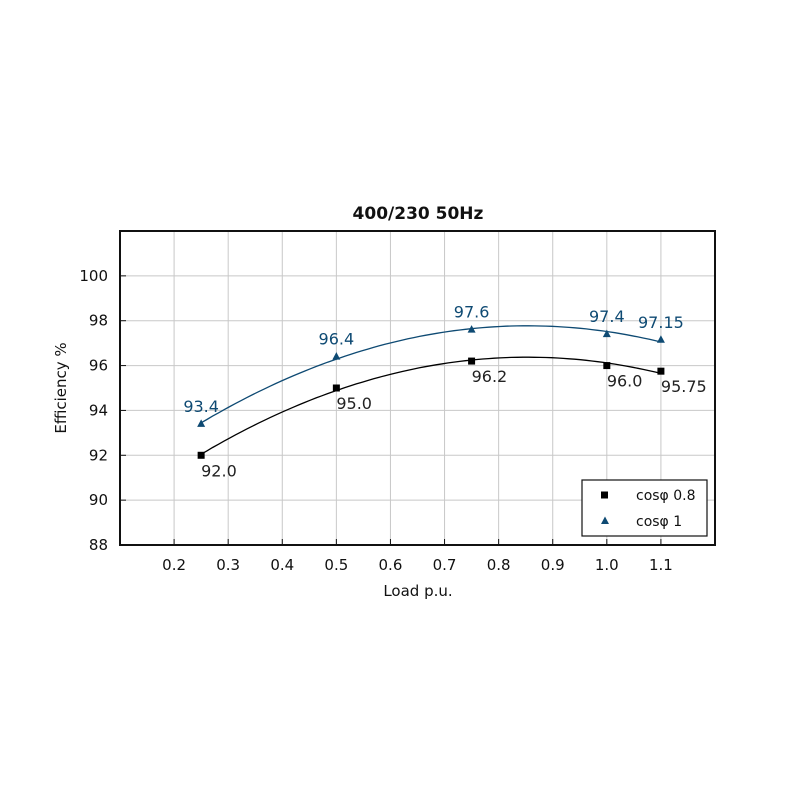  Describe the element at coordinates (625, 381) in the screenshot. I see `data-label: 96.0` at that location.